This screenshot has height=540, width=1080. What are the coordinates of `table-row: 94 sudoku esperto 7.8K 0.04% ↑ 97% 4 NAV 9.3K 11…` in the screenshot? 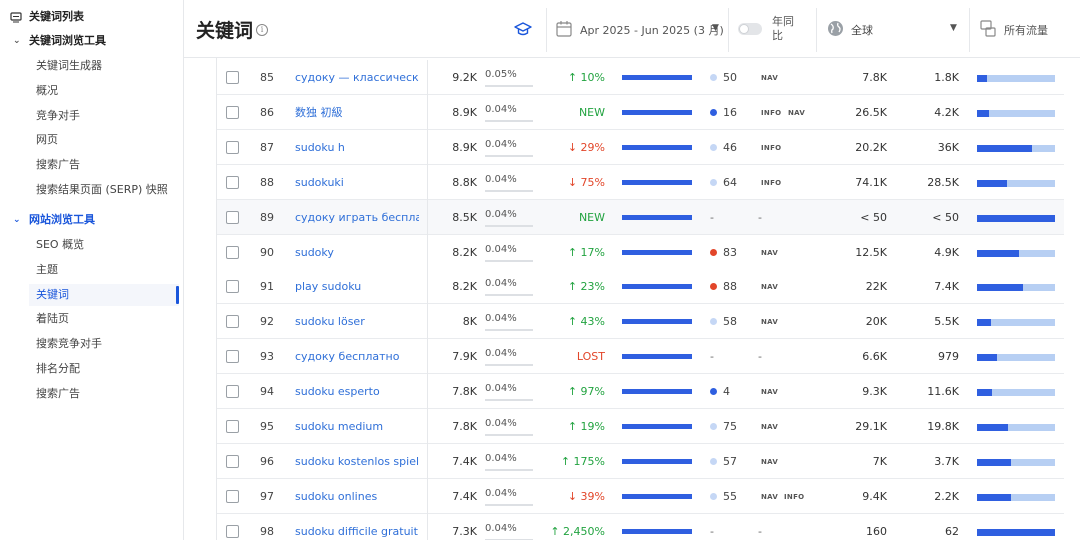 It's located at (640, 392).